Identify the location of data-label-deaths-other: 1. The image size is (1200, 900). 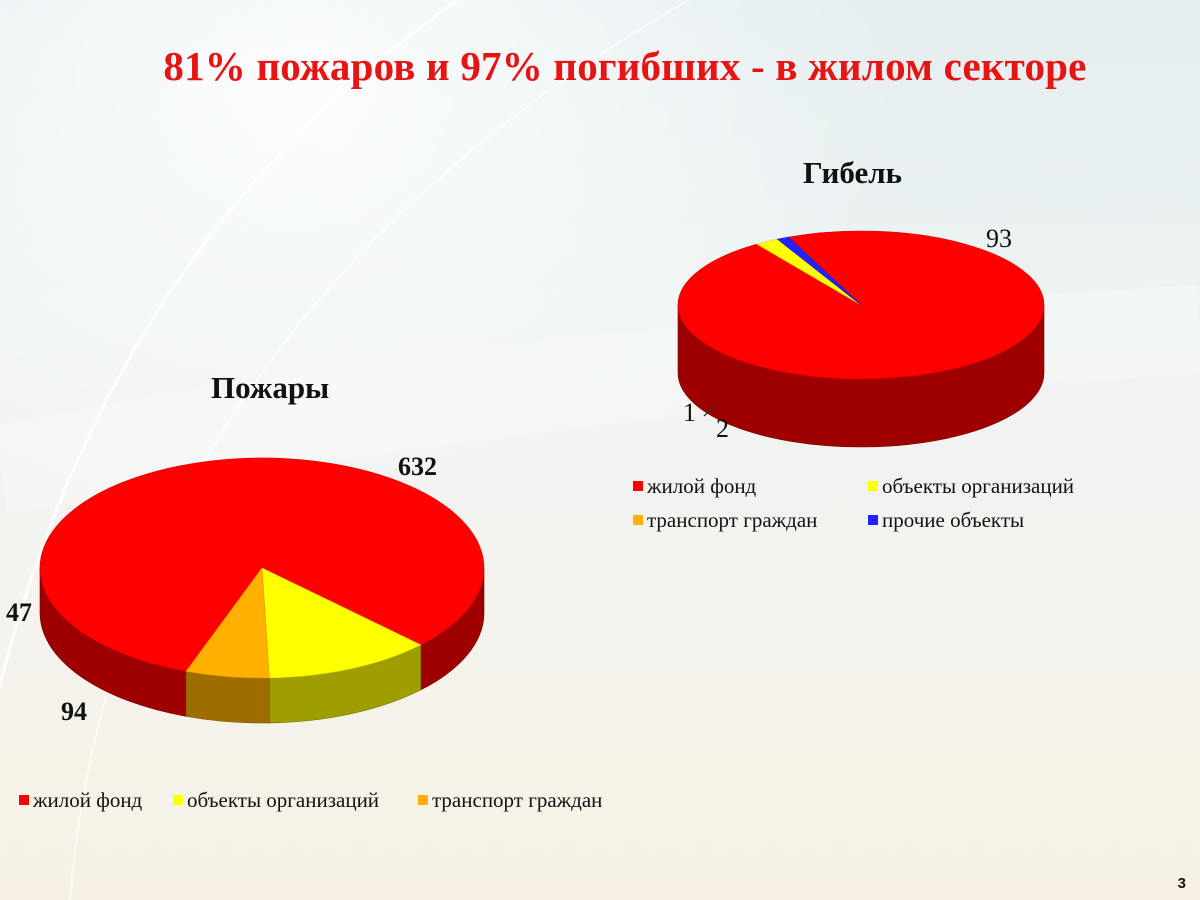
(689, 412).